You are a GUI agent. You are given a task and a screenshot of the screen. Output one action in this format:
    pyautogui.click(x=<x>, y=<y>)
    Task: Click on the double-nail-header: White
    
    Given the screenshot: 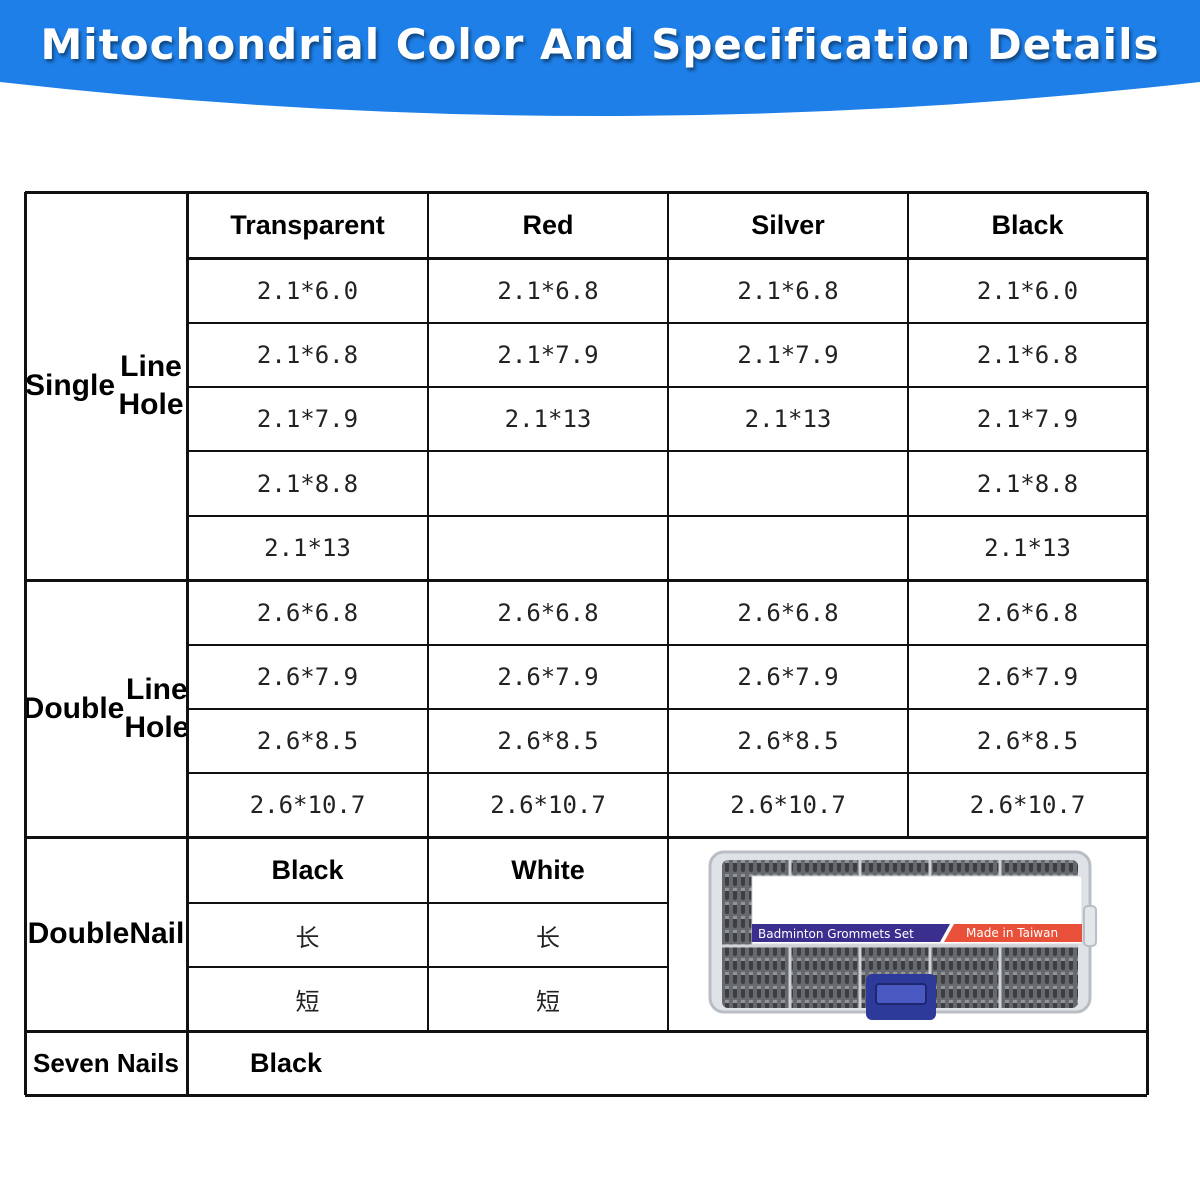 What is the action you would take?
    pyautogui.click(x=548, y=869)
    